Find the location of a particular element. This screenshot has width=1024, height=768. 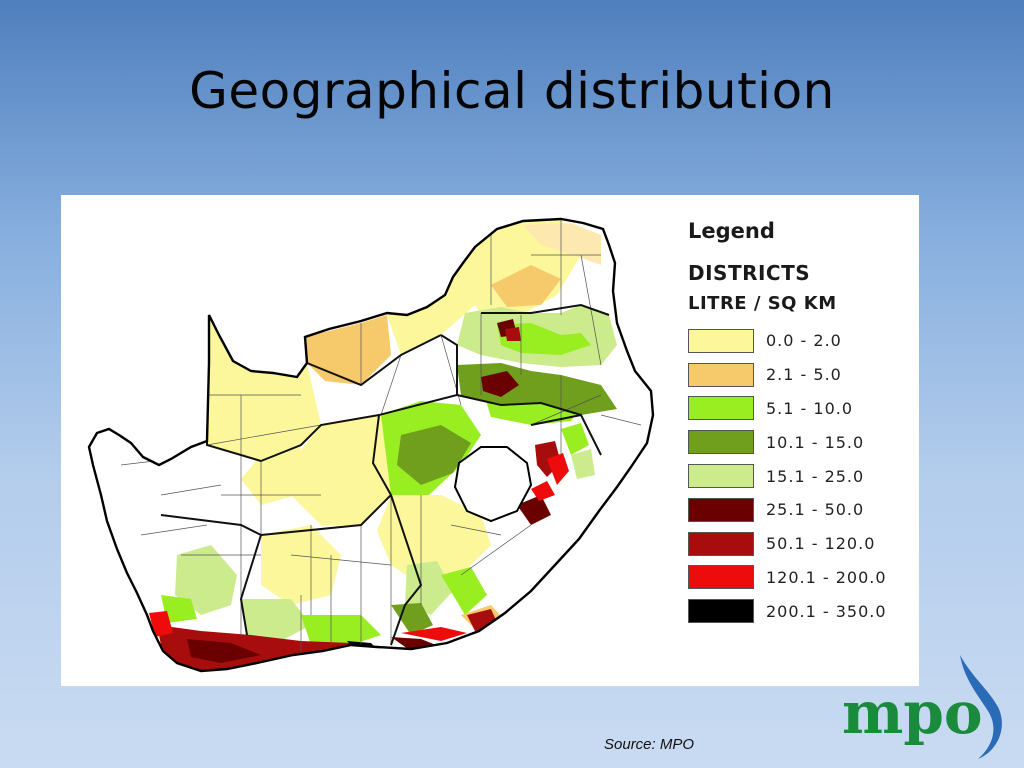

legend-entry: 25.1 - 50.0 is located at coordinates (800, 510).